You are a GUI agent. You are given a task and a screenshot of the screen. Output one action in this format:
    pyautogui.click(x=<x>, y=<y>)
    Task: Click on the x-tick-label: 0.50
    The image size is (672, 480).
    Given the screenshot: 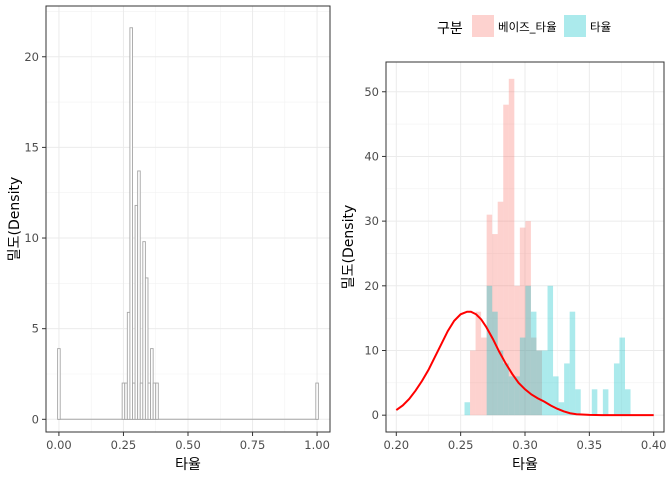 What is the action you would take?
    pyautogui.click(x=188, y=445)
    